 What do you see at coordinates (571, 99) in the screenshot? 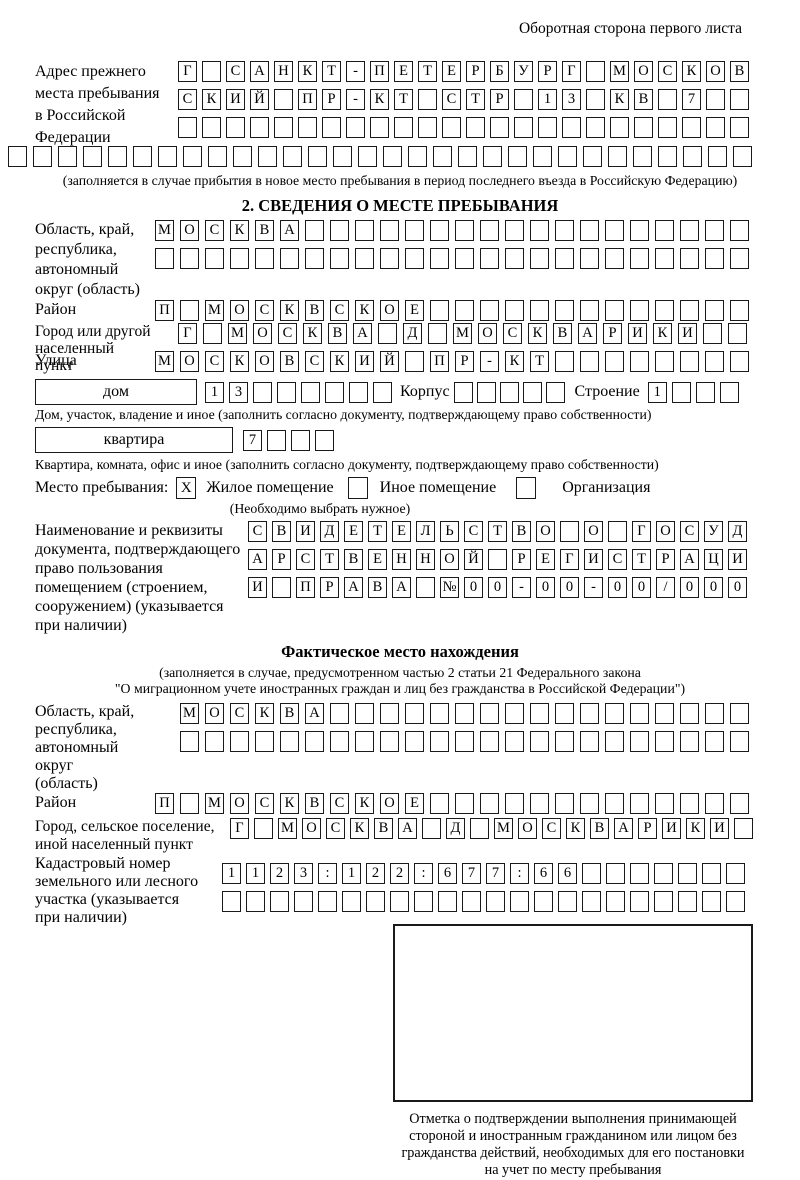
I see `char-cell: 3` at bounding box center [571, 99].